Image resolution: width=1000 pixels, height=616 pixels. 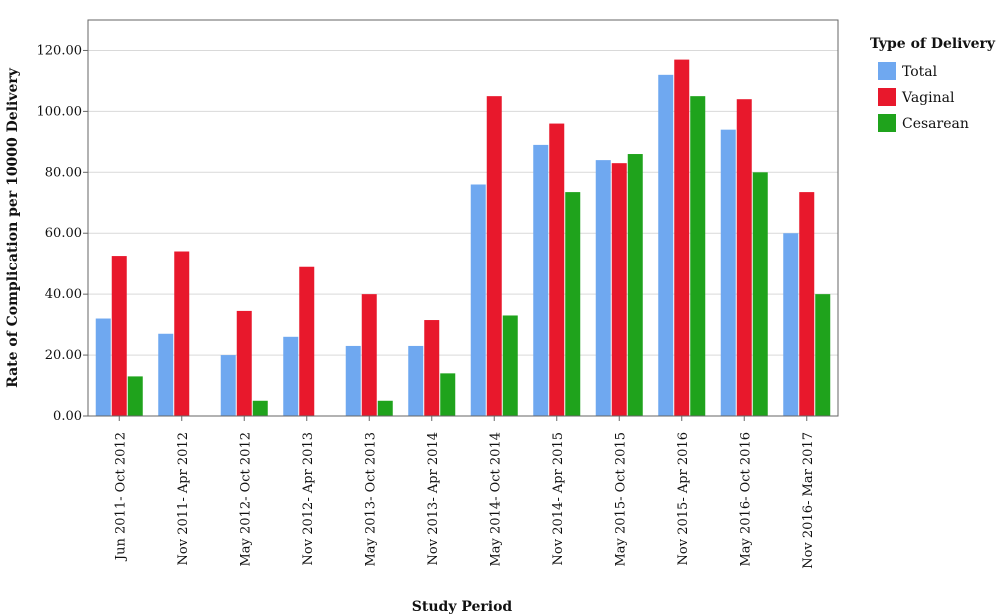 What do you see at coordinates (60, 111) in the screenshot?
I see `y-tick-label: 100.00` at bounding box center [60, 111].